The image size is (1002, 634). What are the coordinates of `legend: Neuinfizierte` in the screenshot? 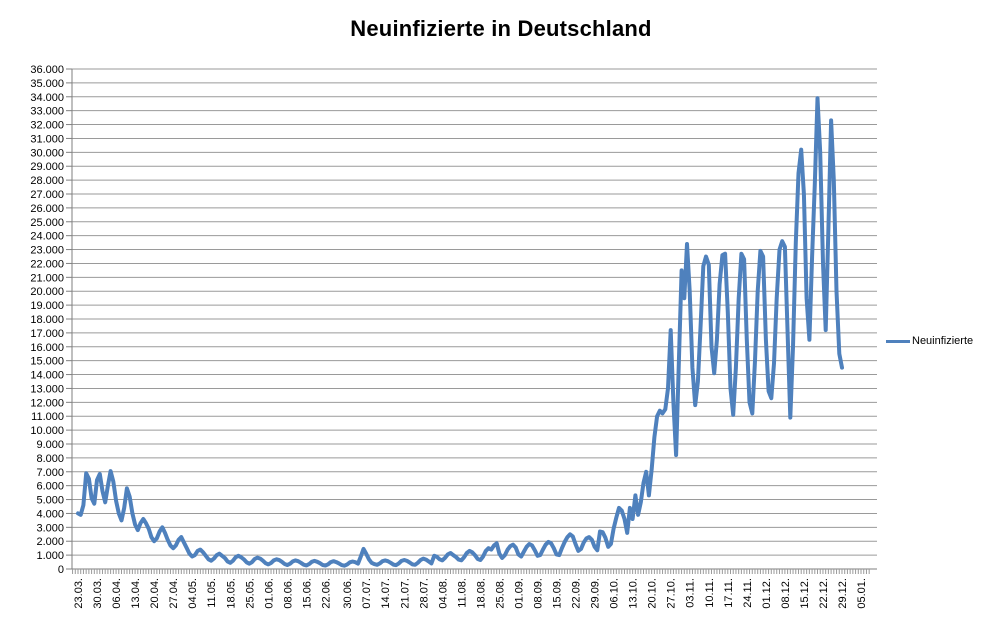 It's located at (929, 341).